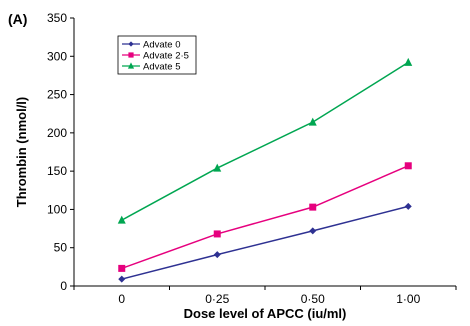  I want to click on x-tick-label: 1·00, so click(408, 299).